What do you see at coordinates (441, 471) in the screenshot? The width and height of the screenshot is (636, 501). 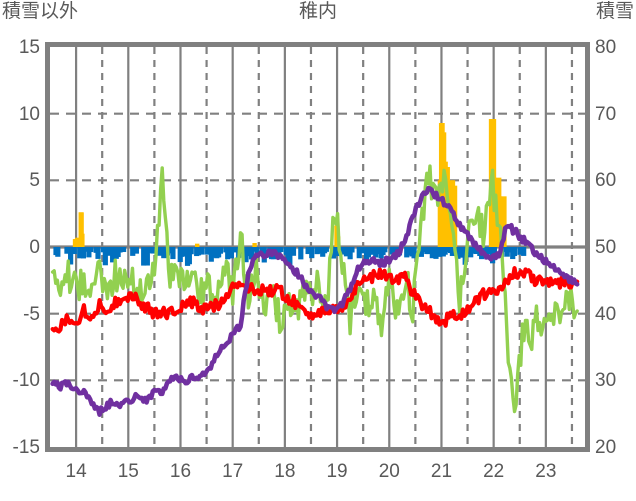 I see `x-tick-21: 21` at bounding box center [441, 471].